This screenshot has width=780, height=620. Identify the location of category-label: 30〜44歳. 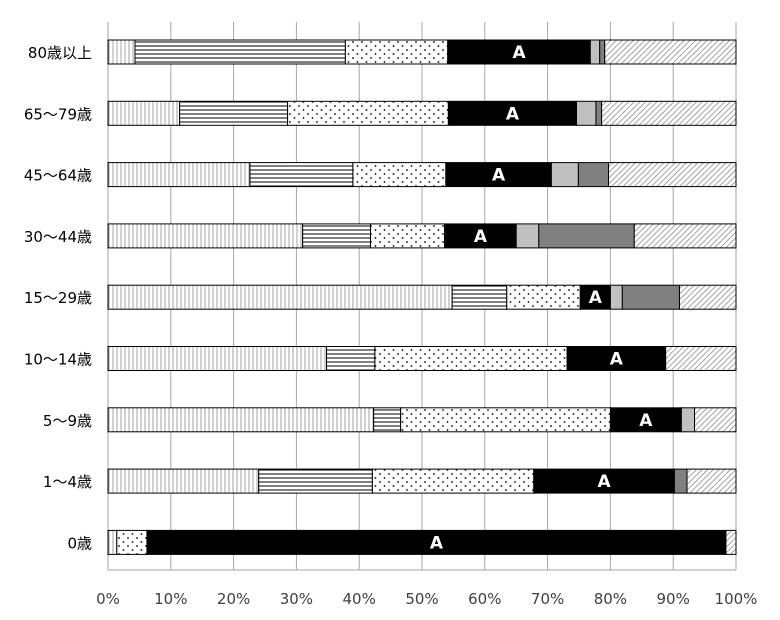
(58, 237).